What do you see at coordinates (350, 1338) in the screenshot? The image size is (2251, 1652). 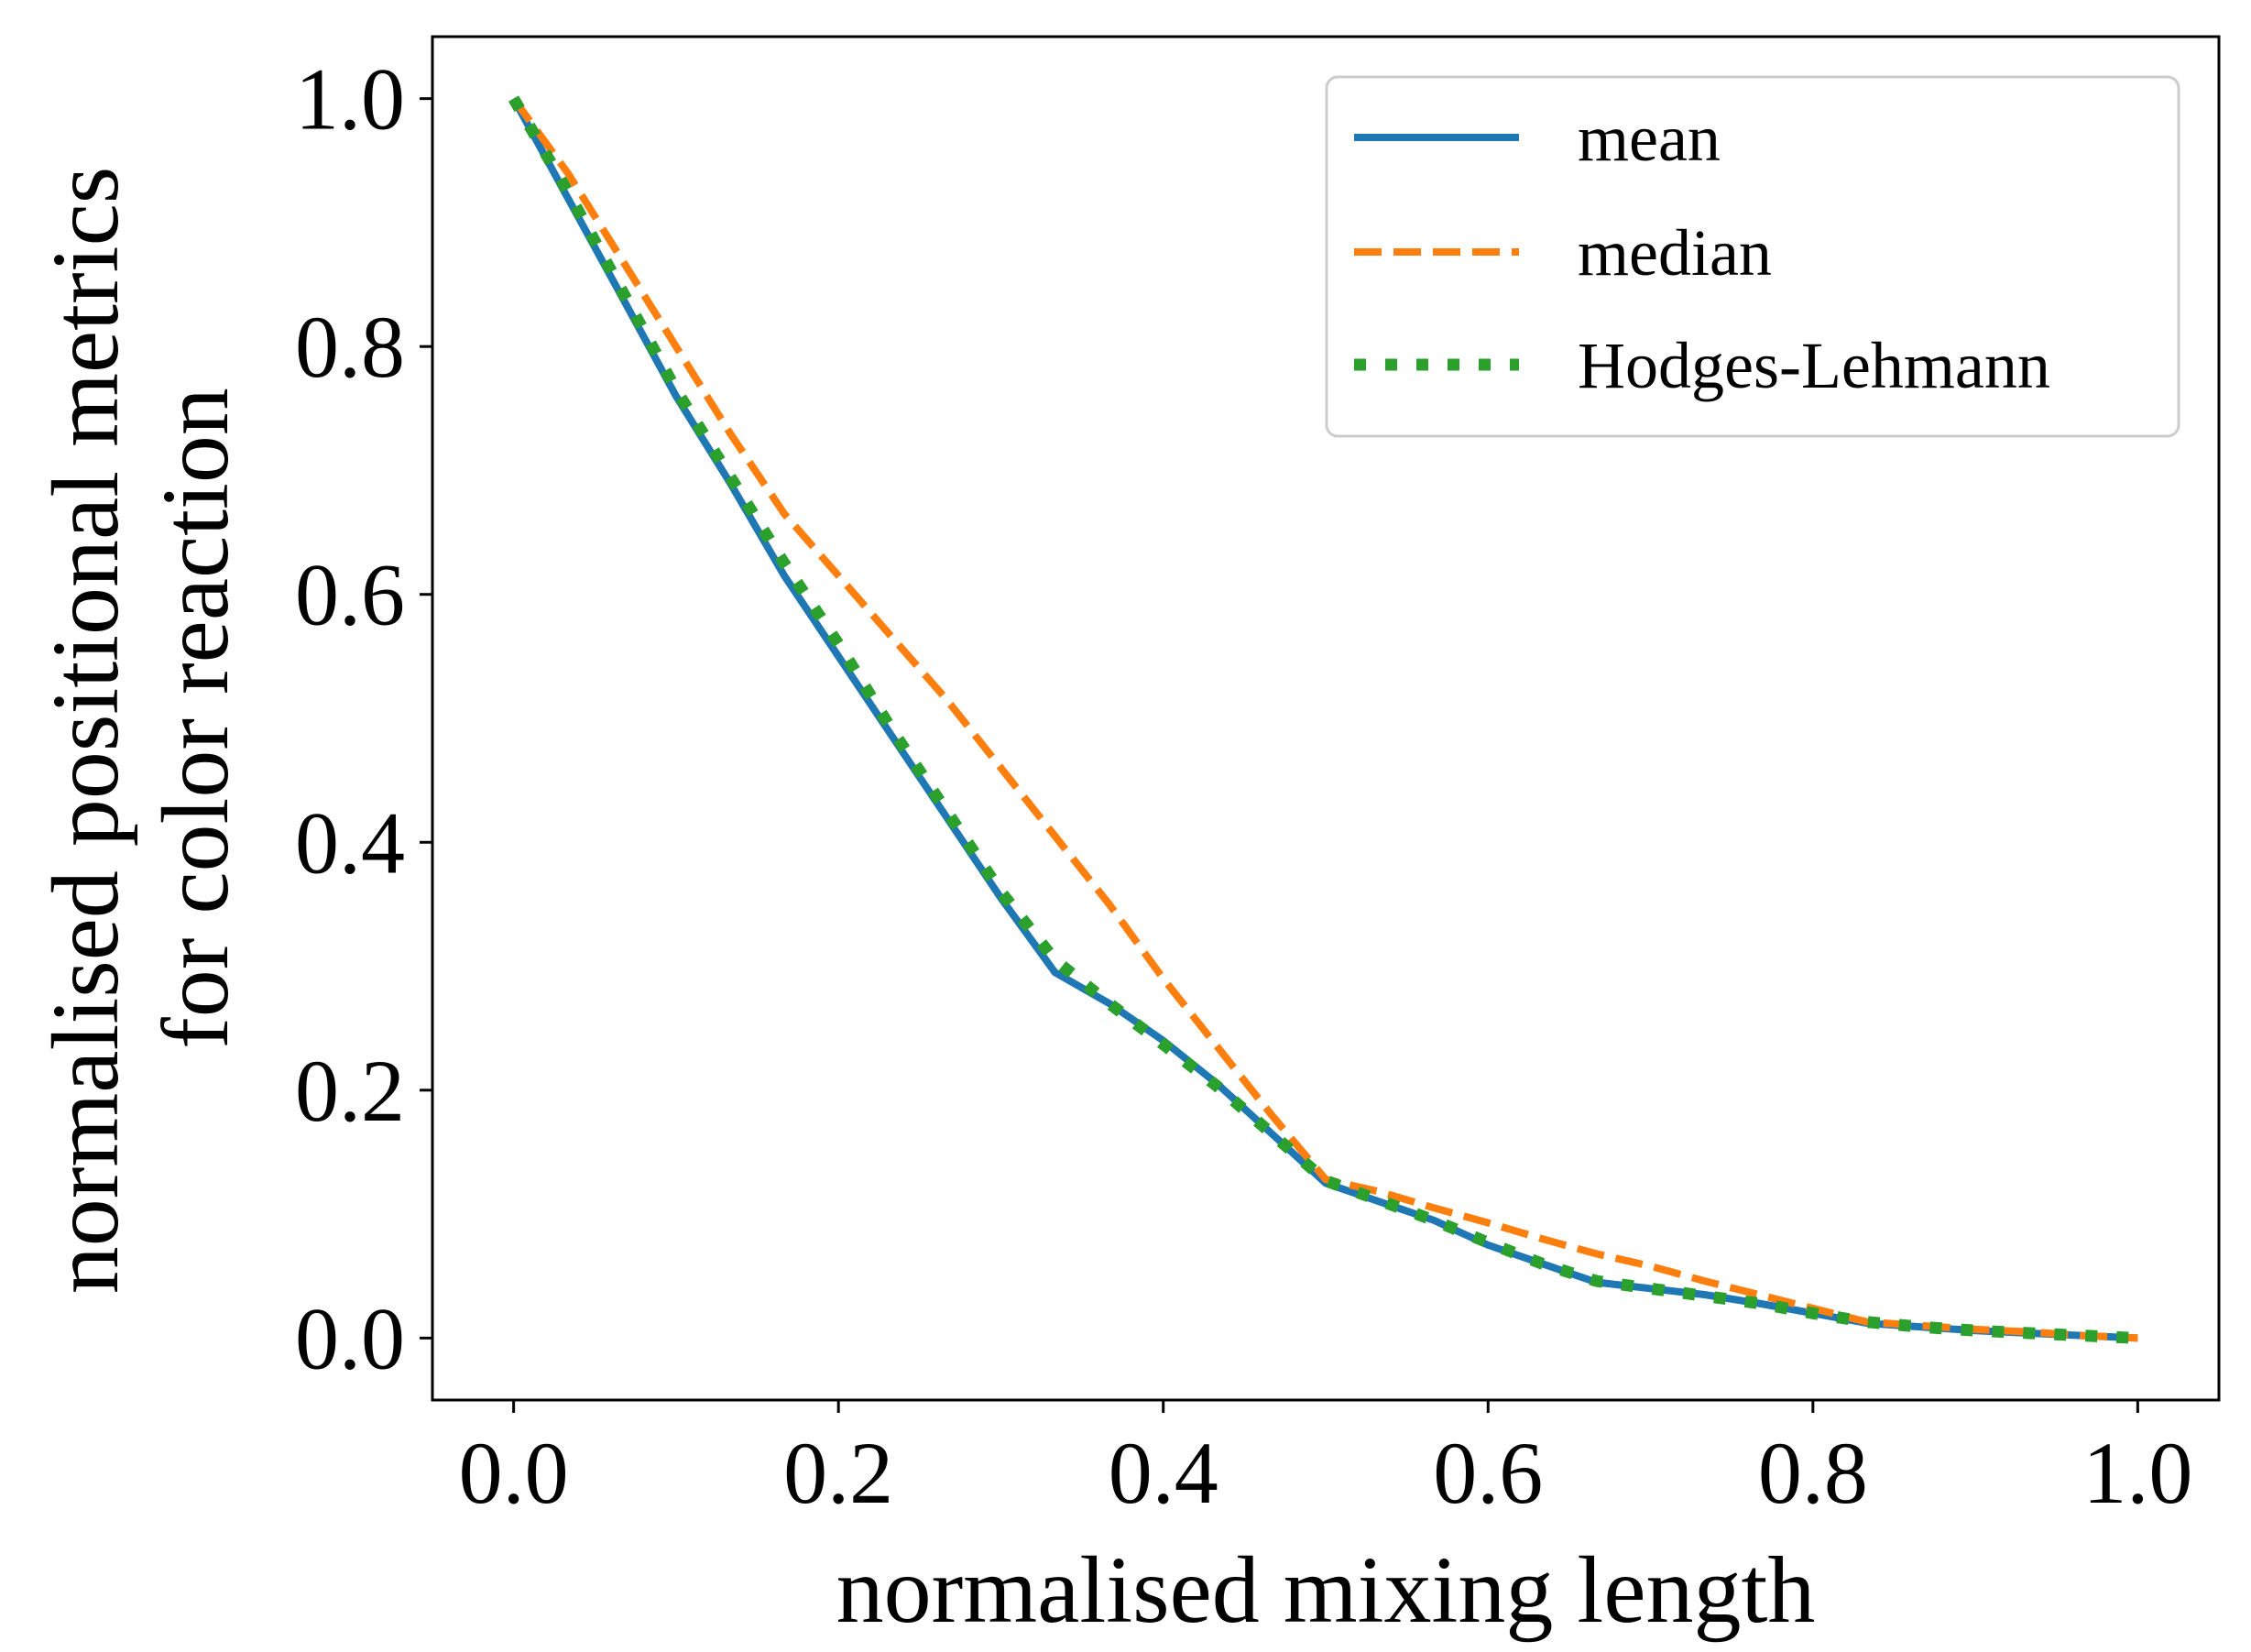 I see `y-tick-label: 0.0` at bounding box center [350, 1338].